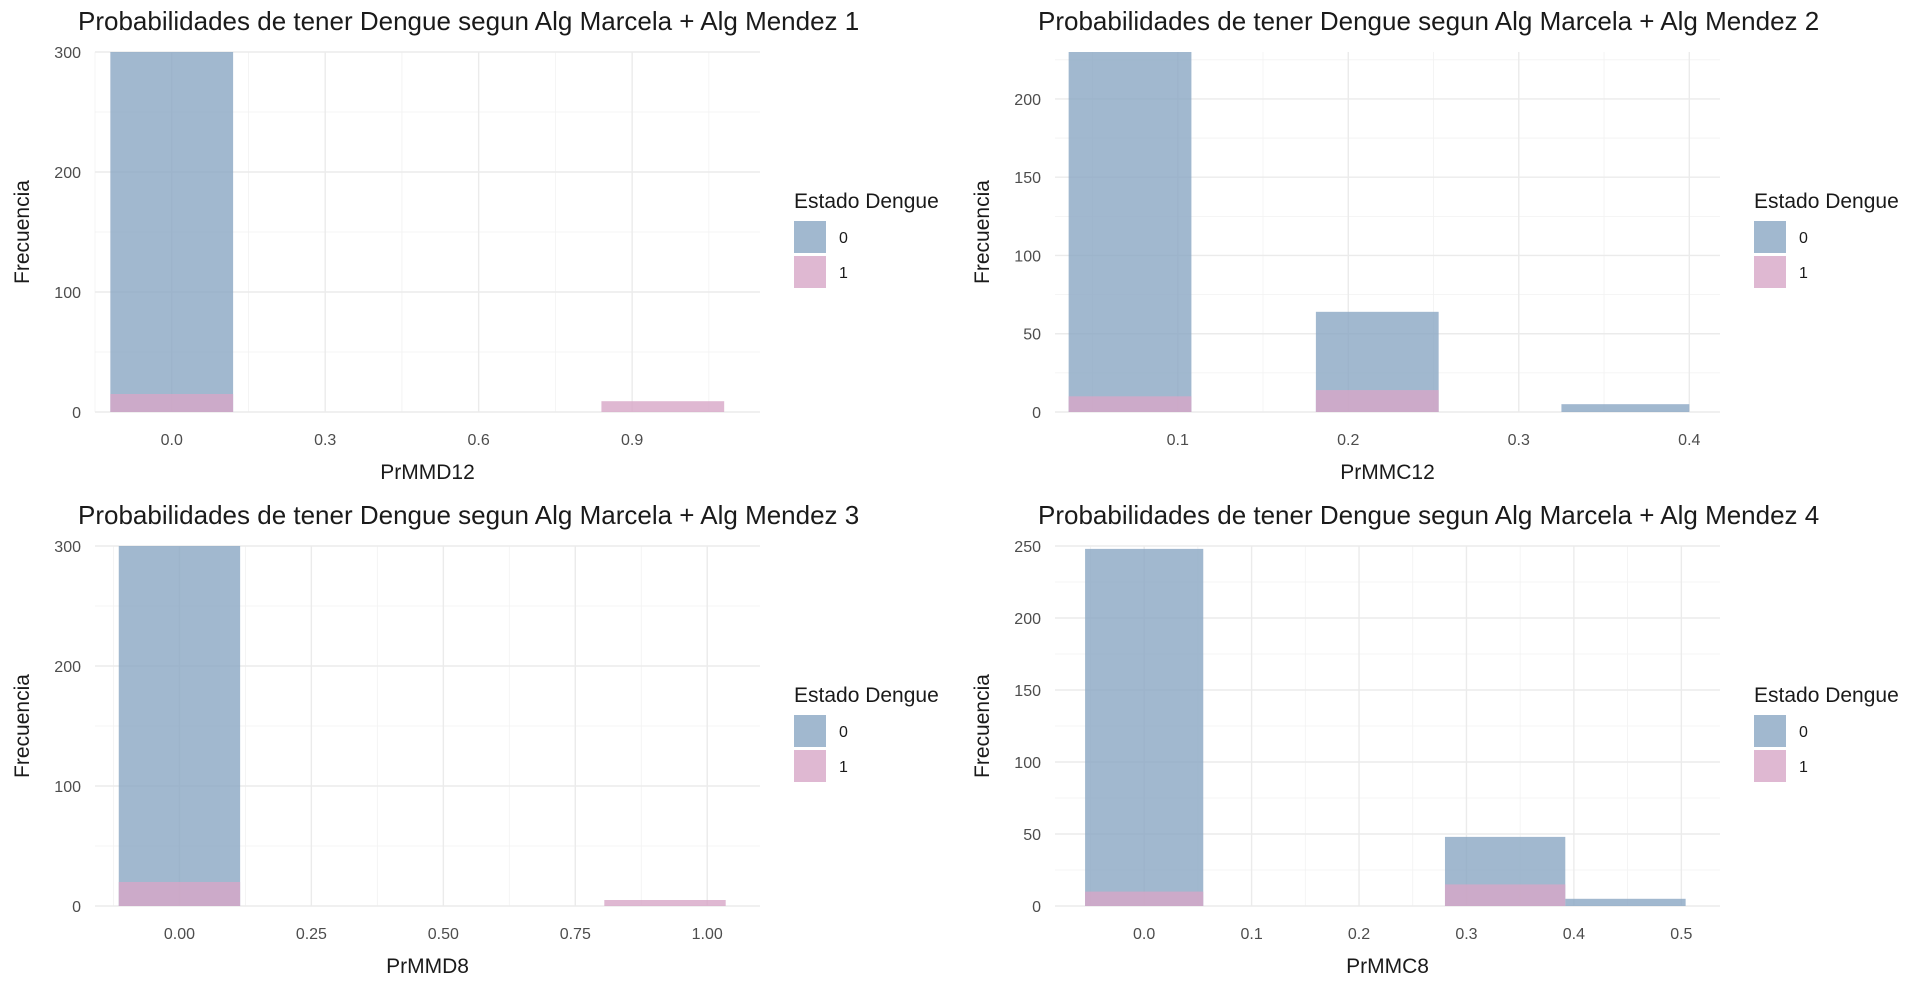 The image size is (1920, 987). I want to click on x-tick-label: 0.5, so click(1681, 934).